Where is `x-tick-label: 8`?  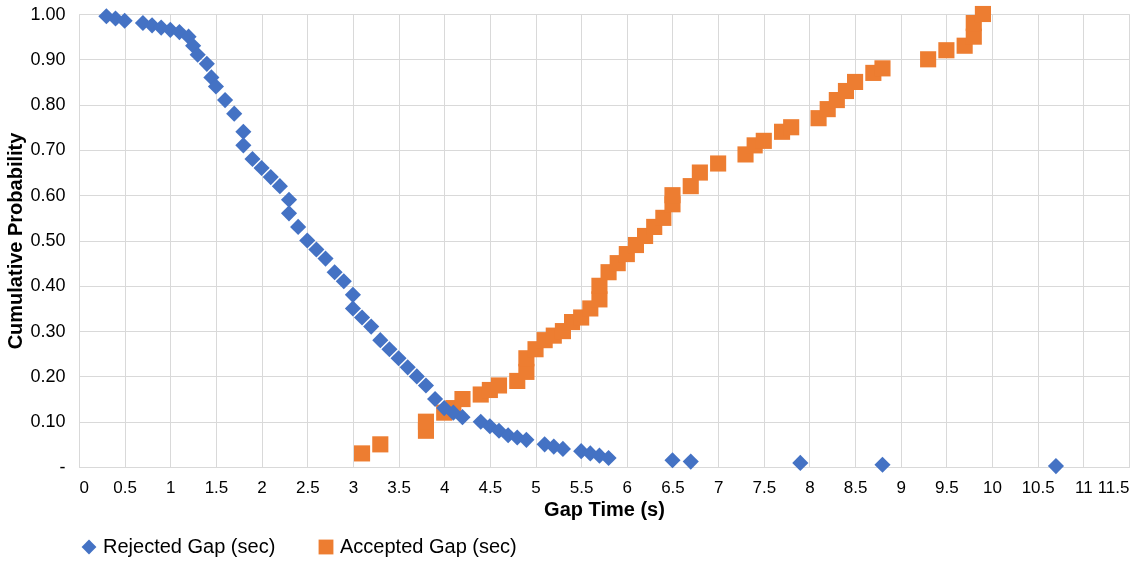 x-tick-label: 8 is located at coordinates (810, 487).